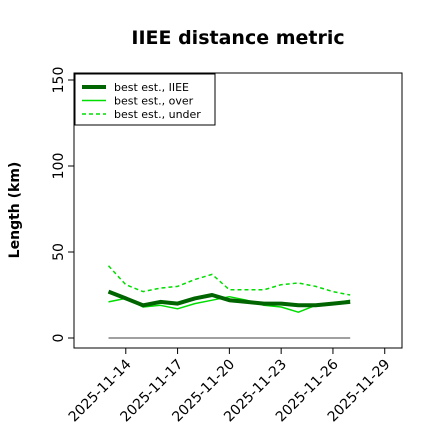 This screenshot has height=440, width=440. I want to click on legend-box, so click(145, 99).